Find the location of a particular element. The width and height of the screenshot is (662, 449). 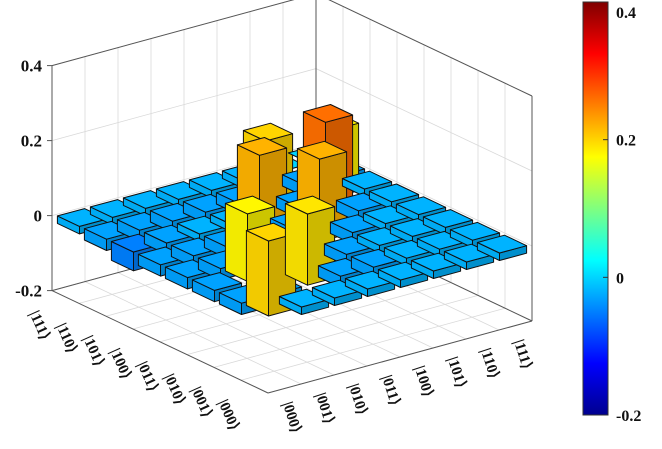

row-tick-label: |100⟩ is located at coordinates (119, 363).